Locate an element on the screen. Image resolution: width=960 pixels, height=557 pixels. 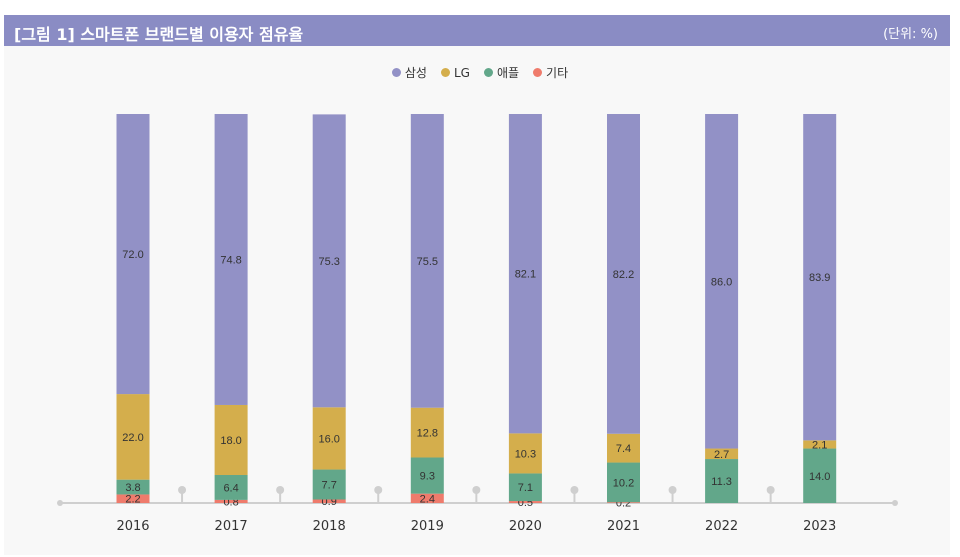
data-label: 75.5 is located at coordinates (427, 262).